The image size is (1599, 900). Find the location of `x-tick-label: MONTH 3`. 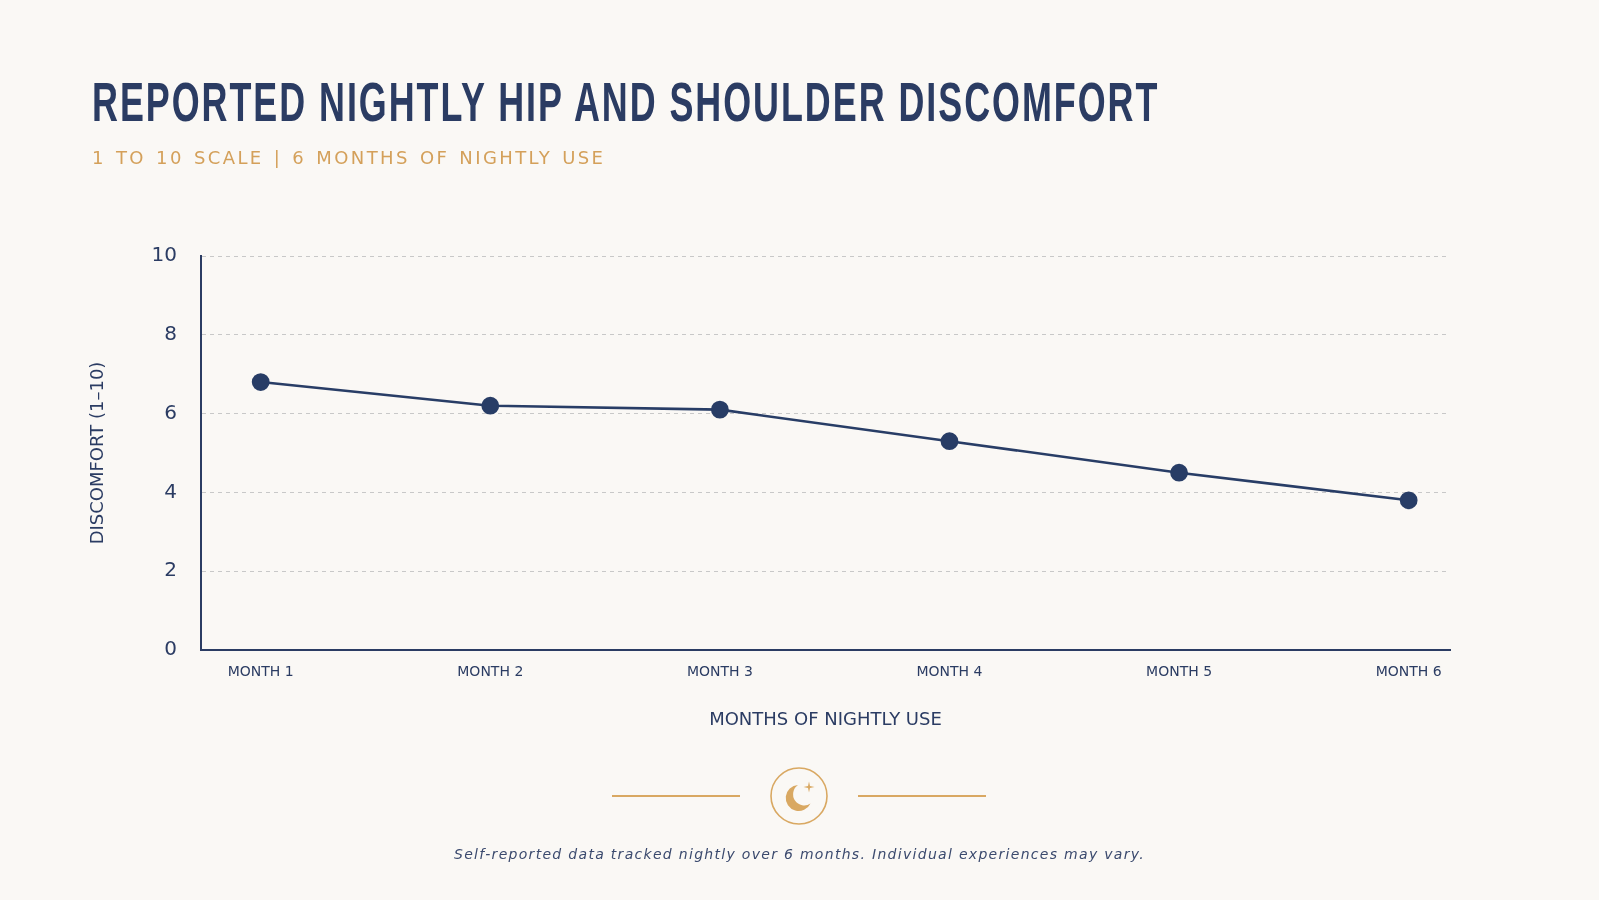

x-tick-label: MONTH 3 is located at coordinates (719, 671).